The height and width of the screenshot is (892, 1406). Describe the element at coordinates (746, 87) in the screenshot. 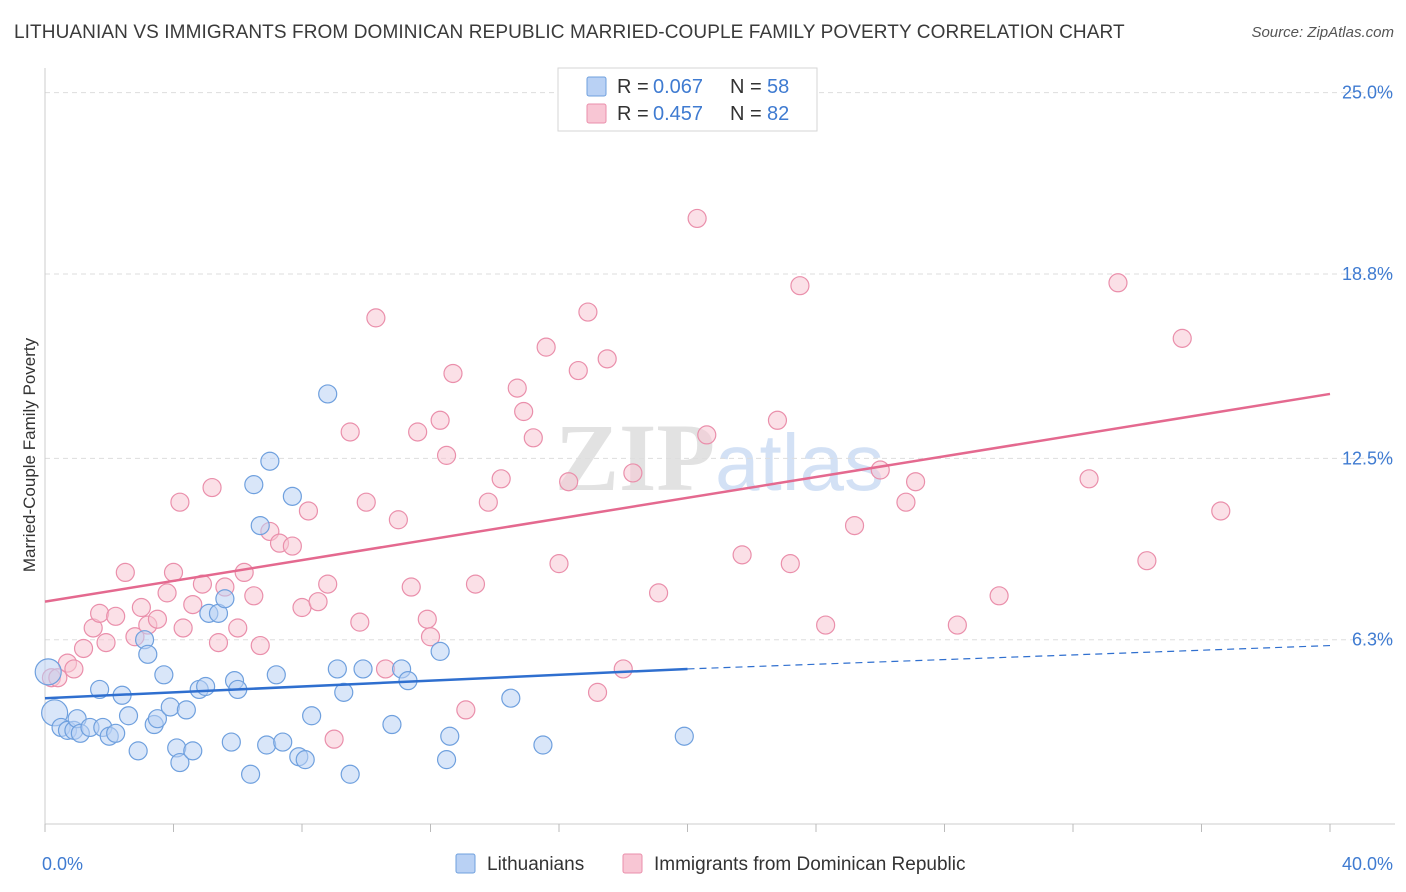

I see `legend-n-label-1: N =` at that location.